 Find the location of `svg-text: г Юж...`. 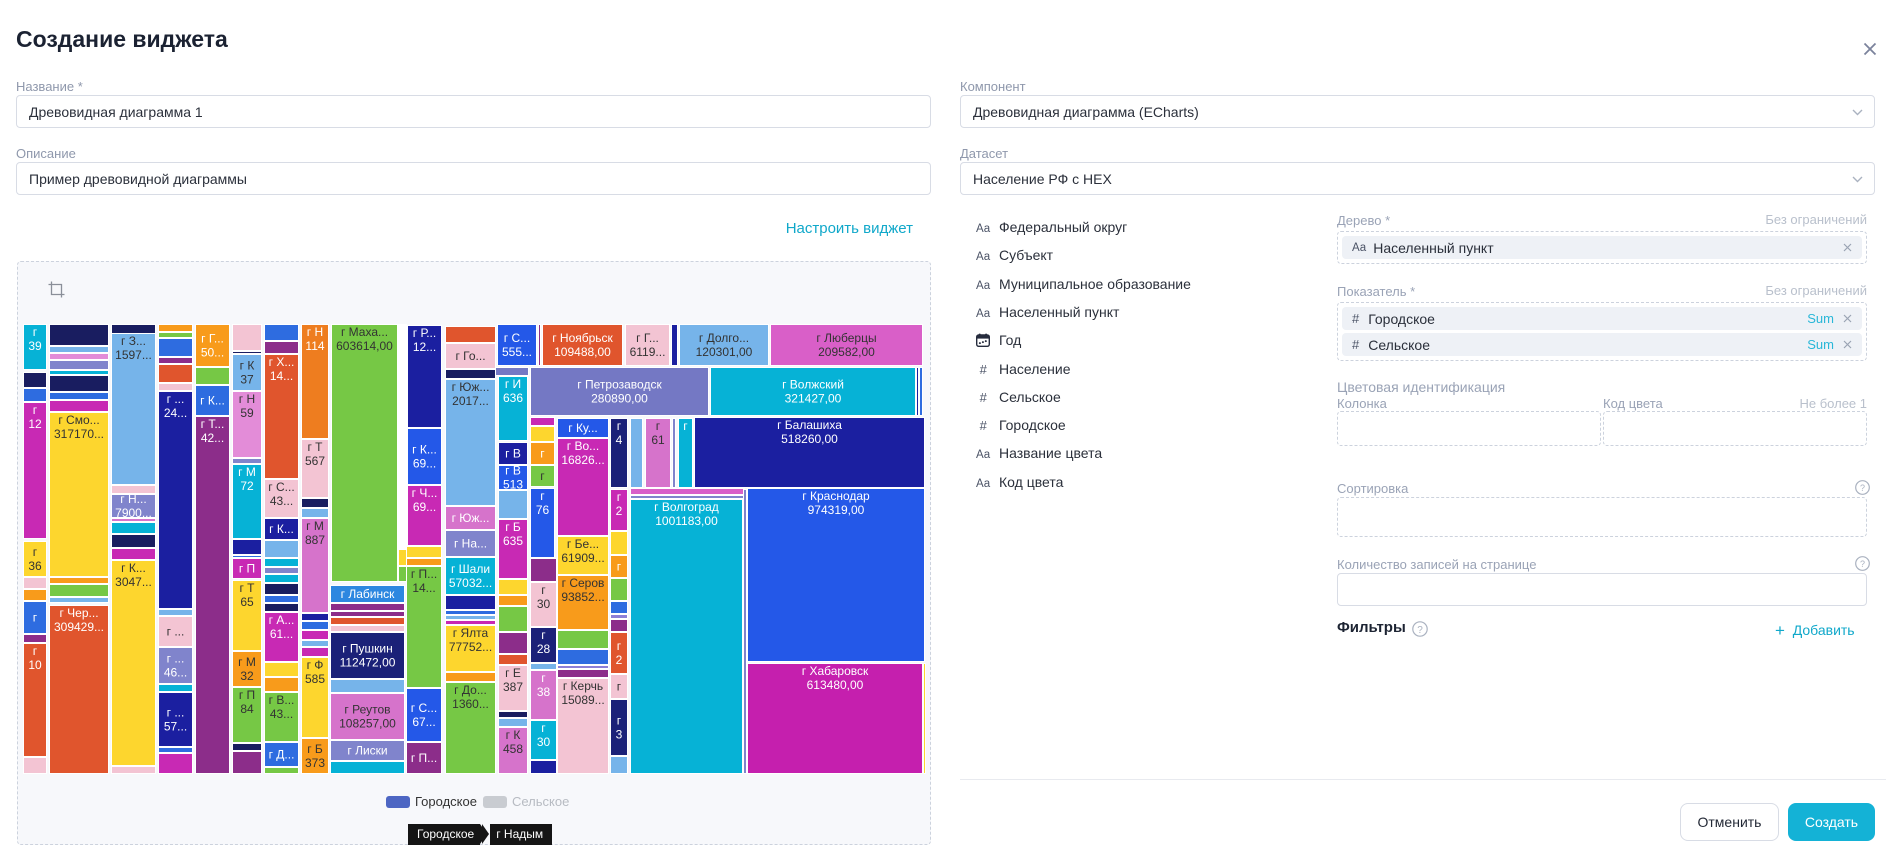

svg-text: г Юж... is located at coordinates (471, 387).